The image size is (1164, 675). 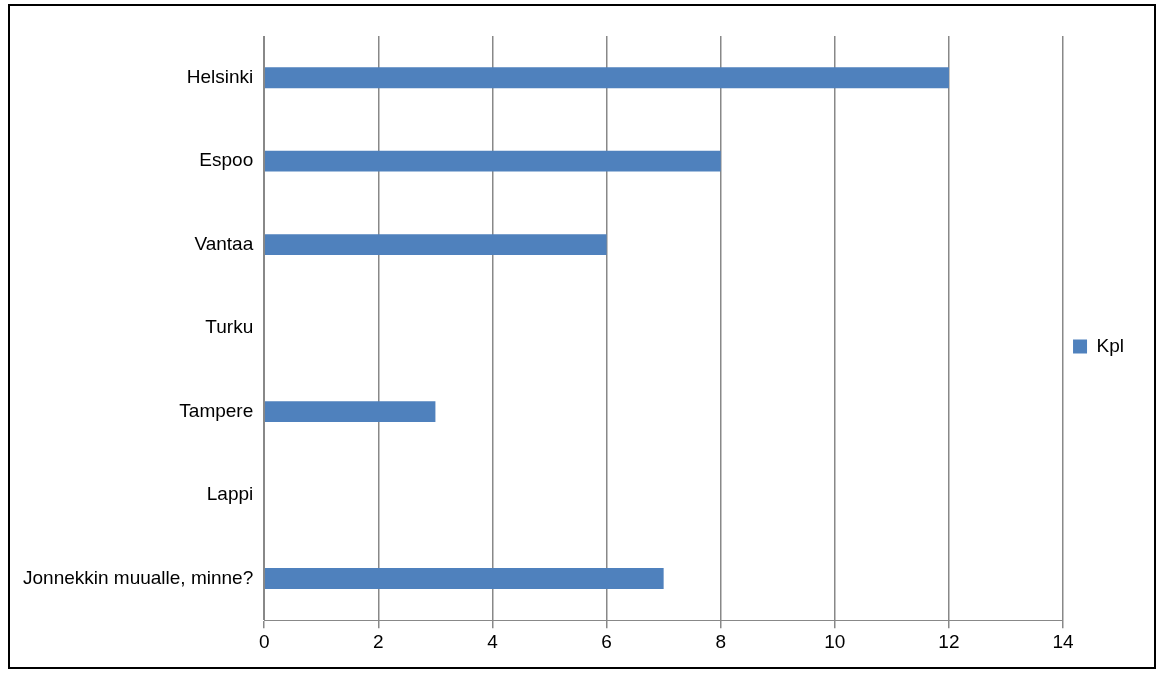 What do you see at coordinates (1063, 641) in the screenshot?
I see `x-tick-label: 14` at bounding box center [1063, 641].